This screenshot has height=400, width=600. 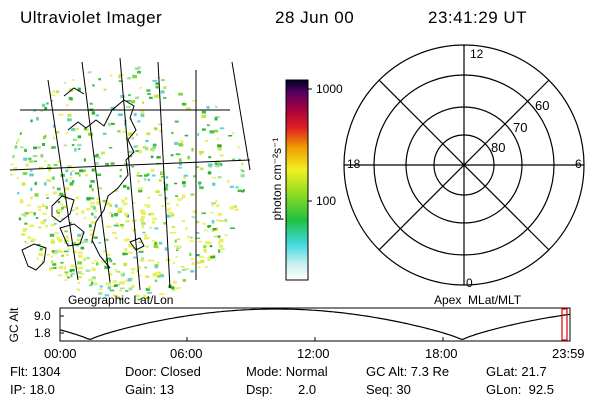 I want to click on status-gain: Gain: 13, so click(x=150, y=389).